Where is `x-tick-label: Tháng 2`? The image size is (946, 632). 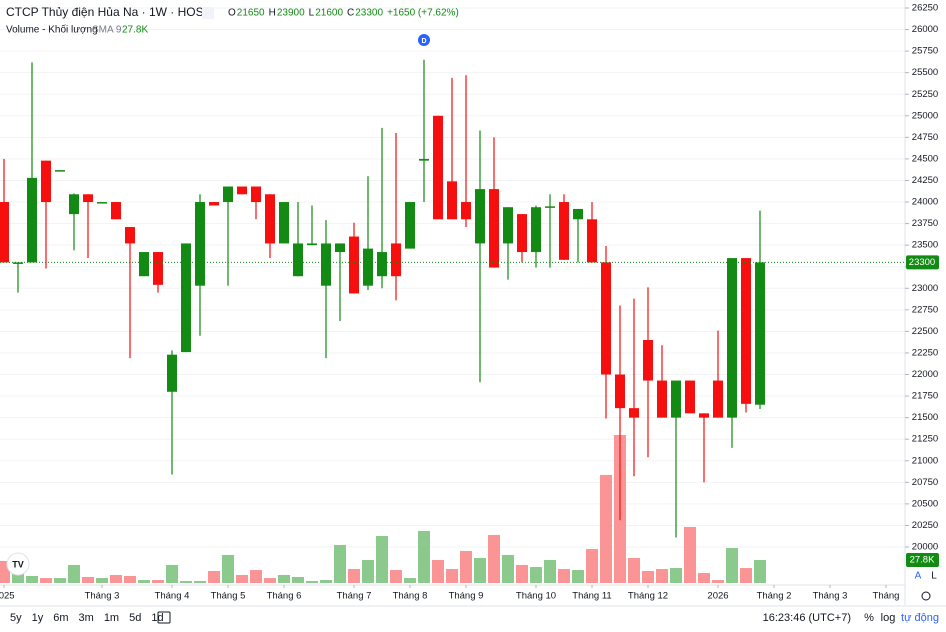 x-tick-label: Tháng 2 is located at coordinates (774, 596).